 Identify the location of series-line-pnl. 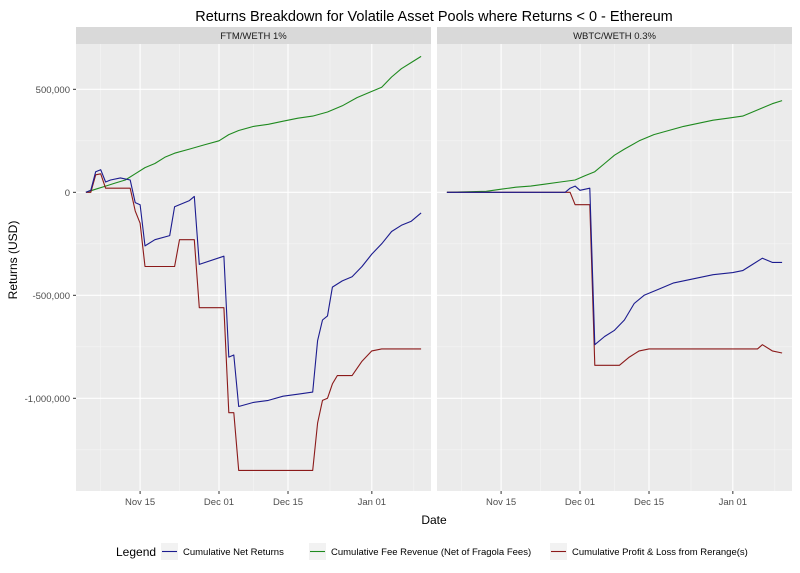
(614, 278).